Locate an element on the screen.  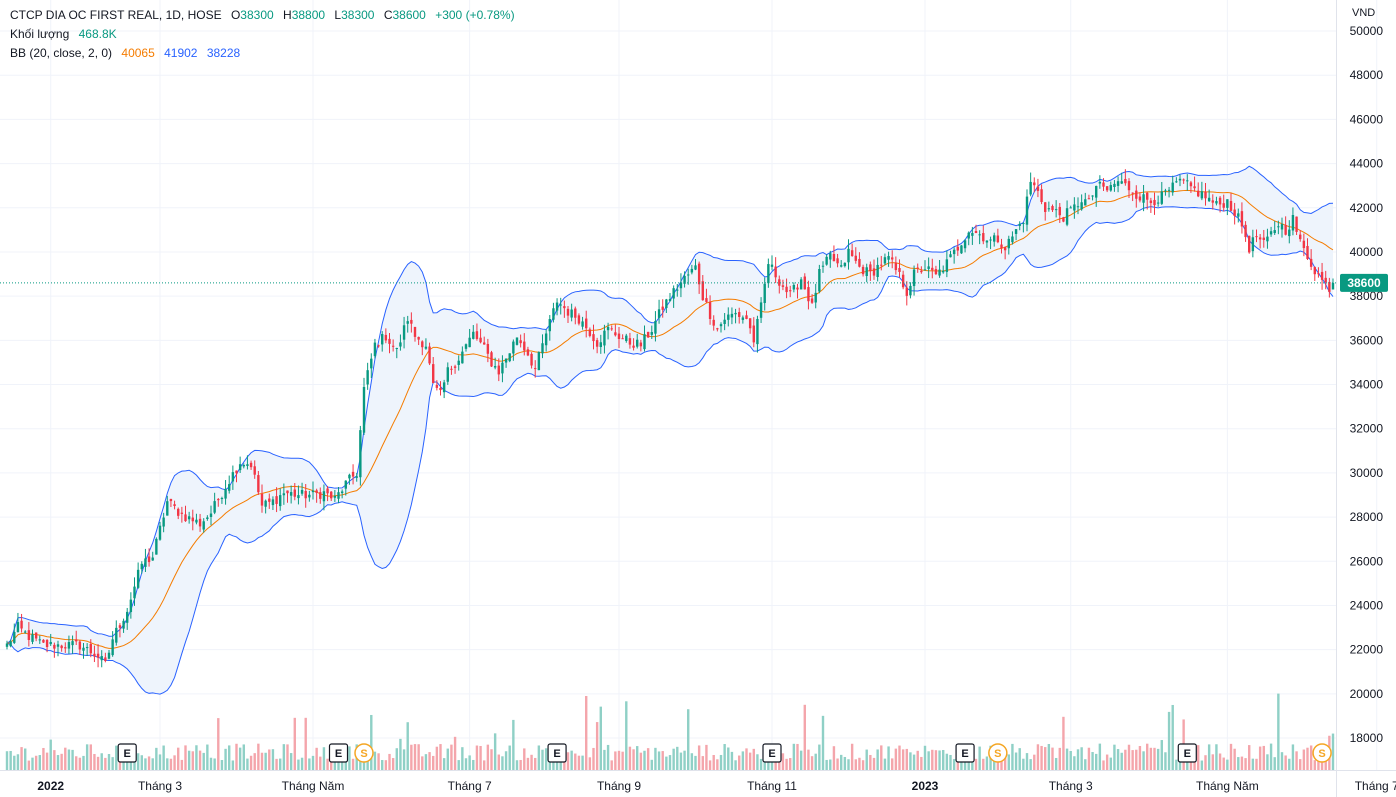
volume-row: Khối lượng 468.8K is located at coordinates (262, 34).